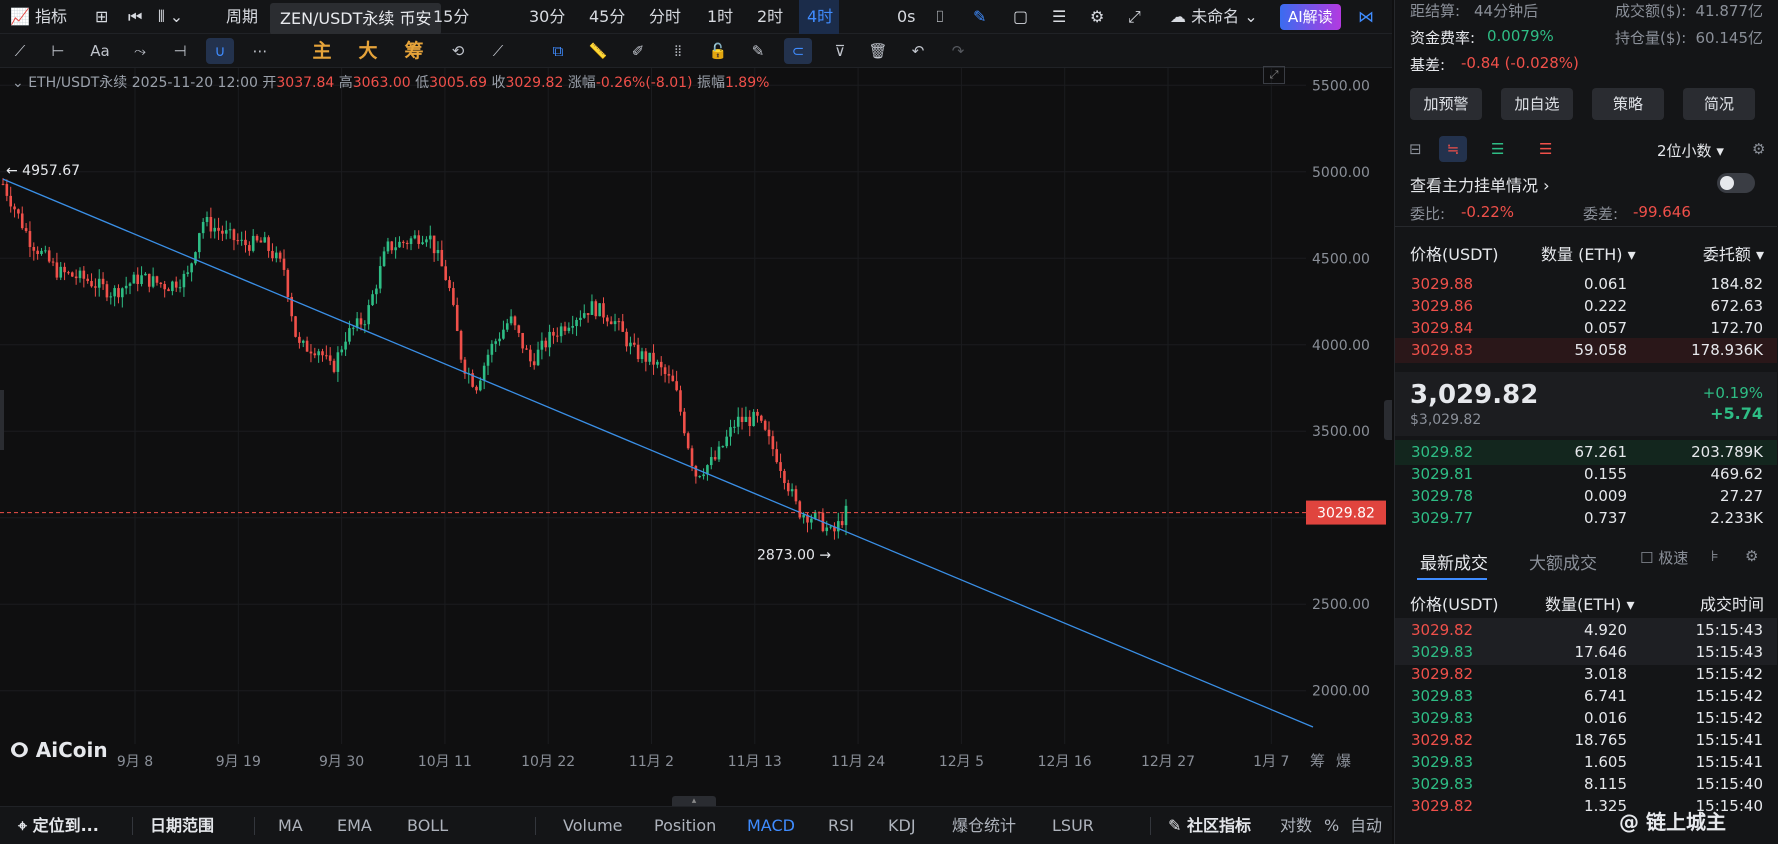 This screenshot has height=844, width=1778. I want to click on book-mode-asks-icon: ☰, so click(1546, 149).